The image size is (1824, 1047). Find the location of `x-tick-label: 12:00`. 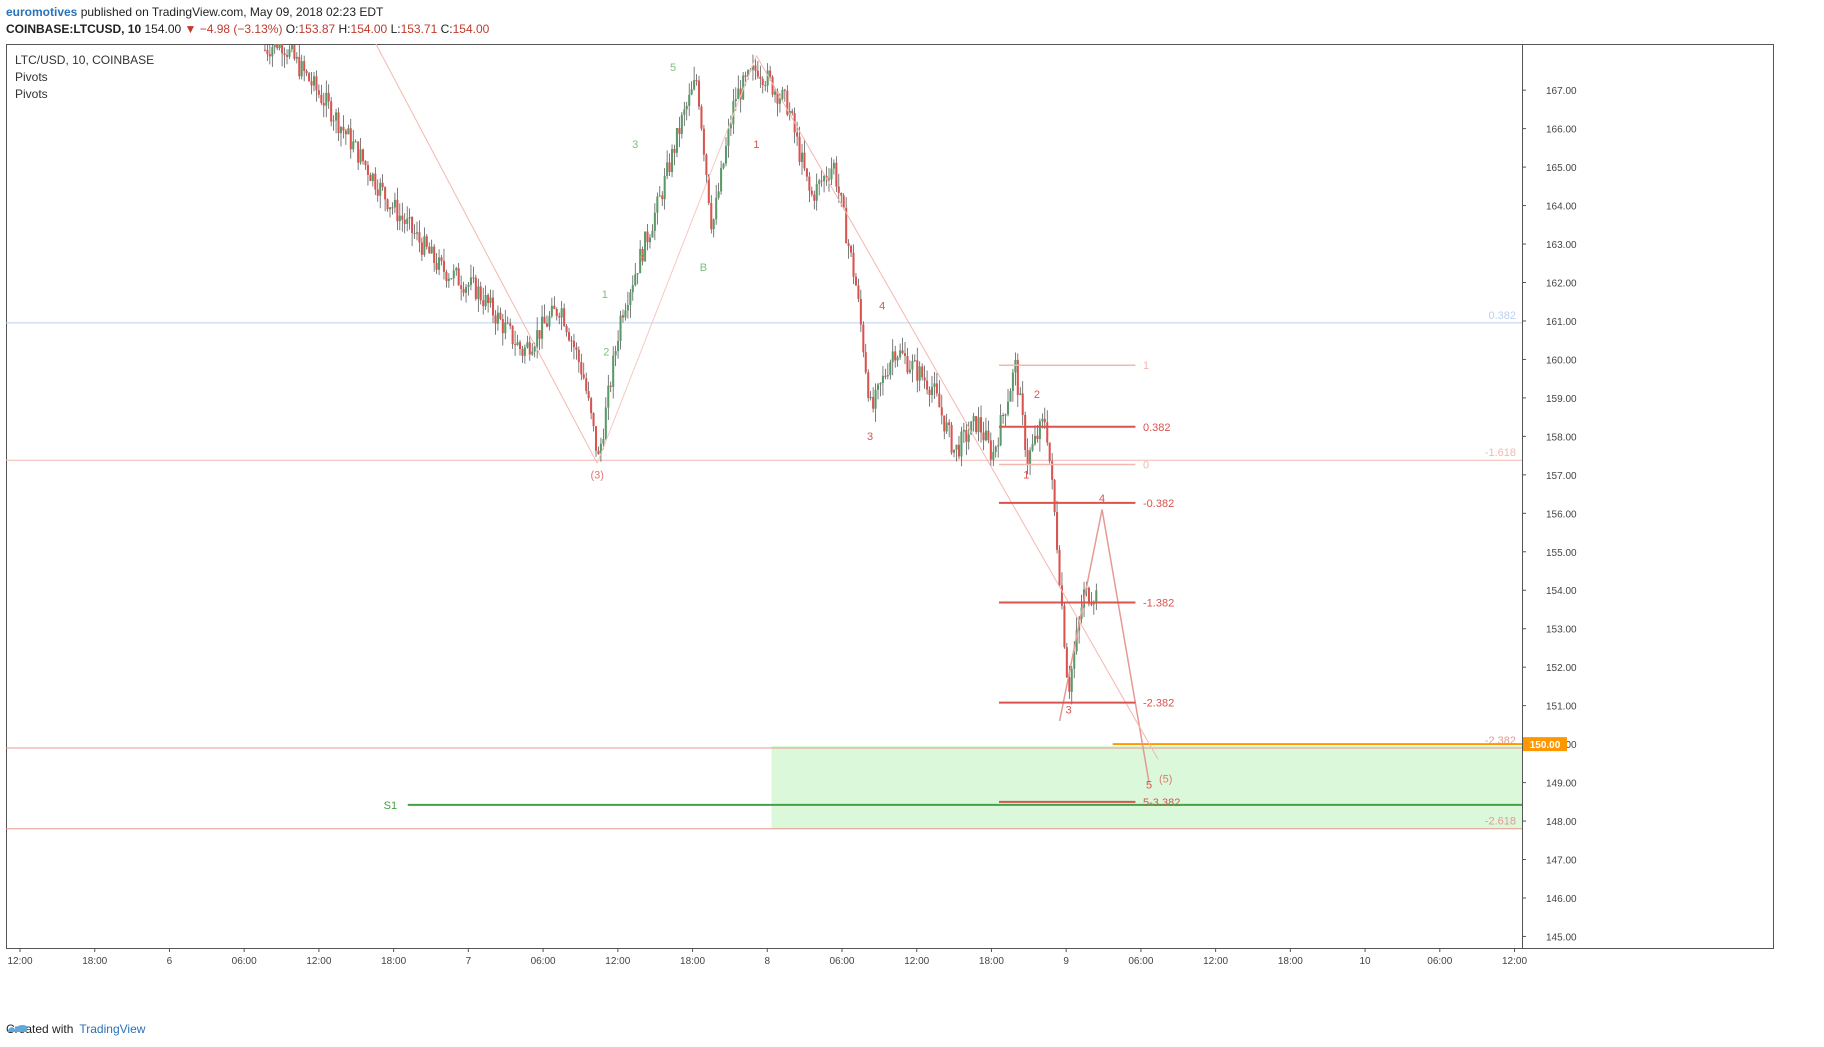

x-tick-label: 12:00 is located at coordinates (19, 961).